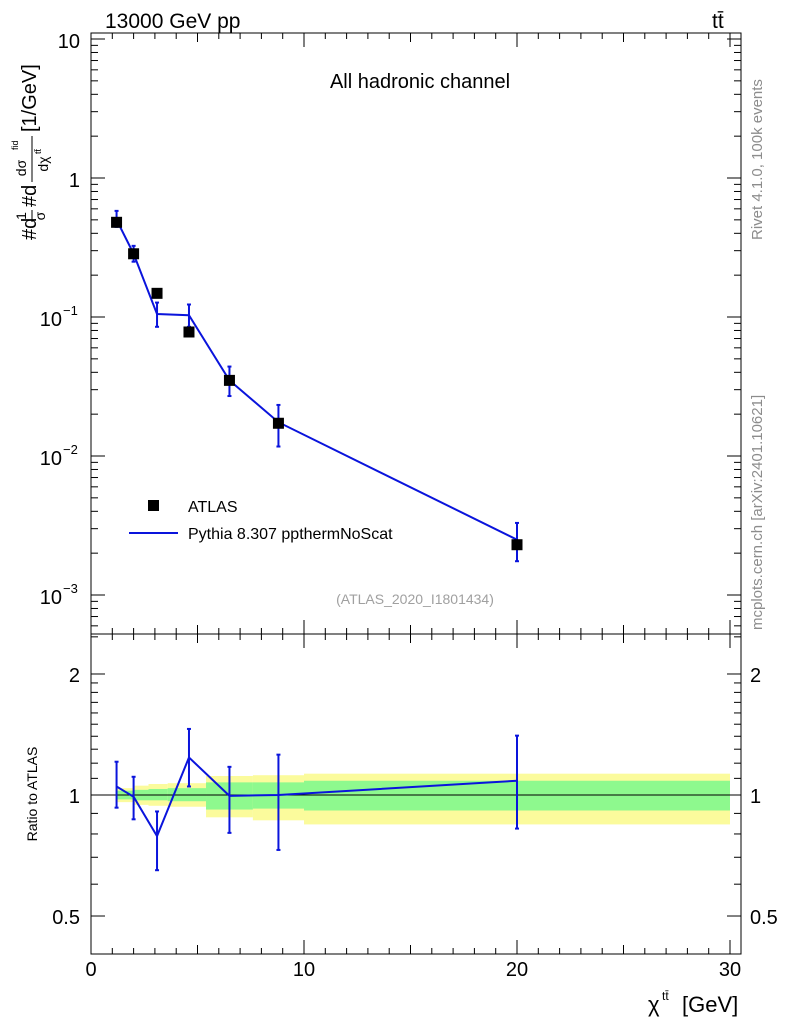  I want to click on legend-data-label: ATLAS, so click(213, 507).